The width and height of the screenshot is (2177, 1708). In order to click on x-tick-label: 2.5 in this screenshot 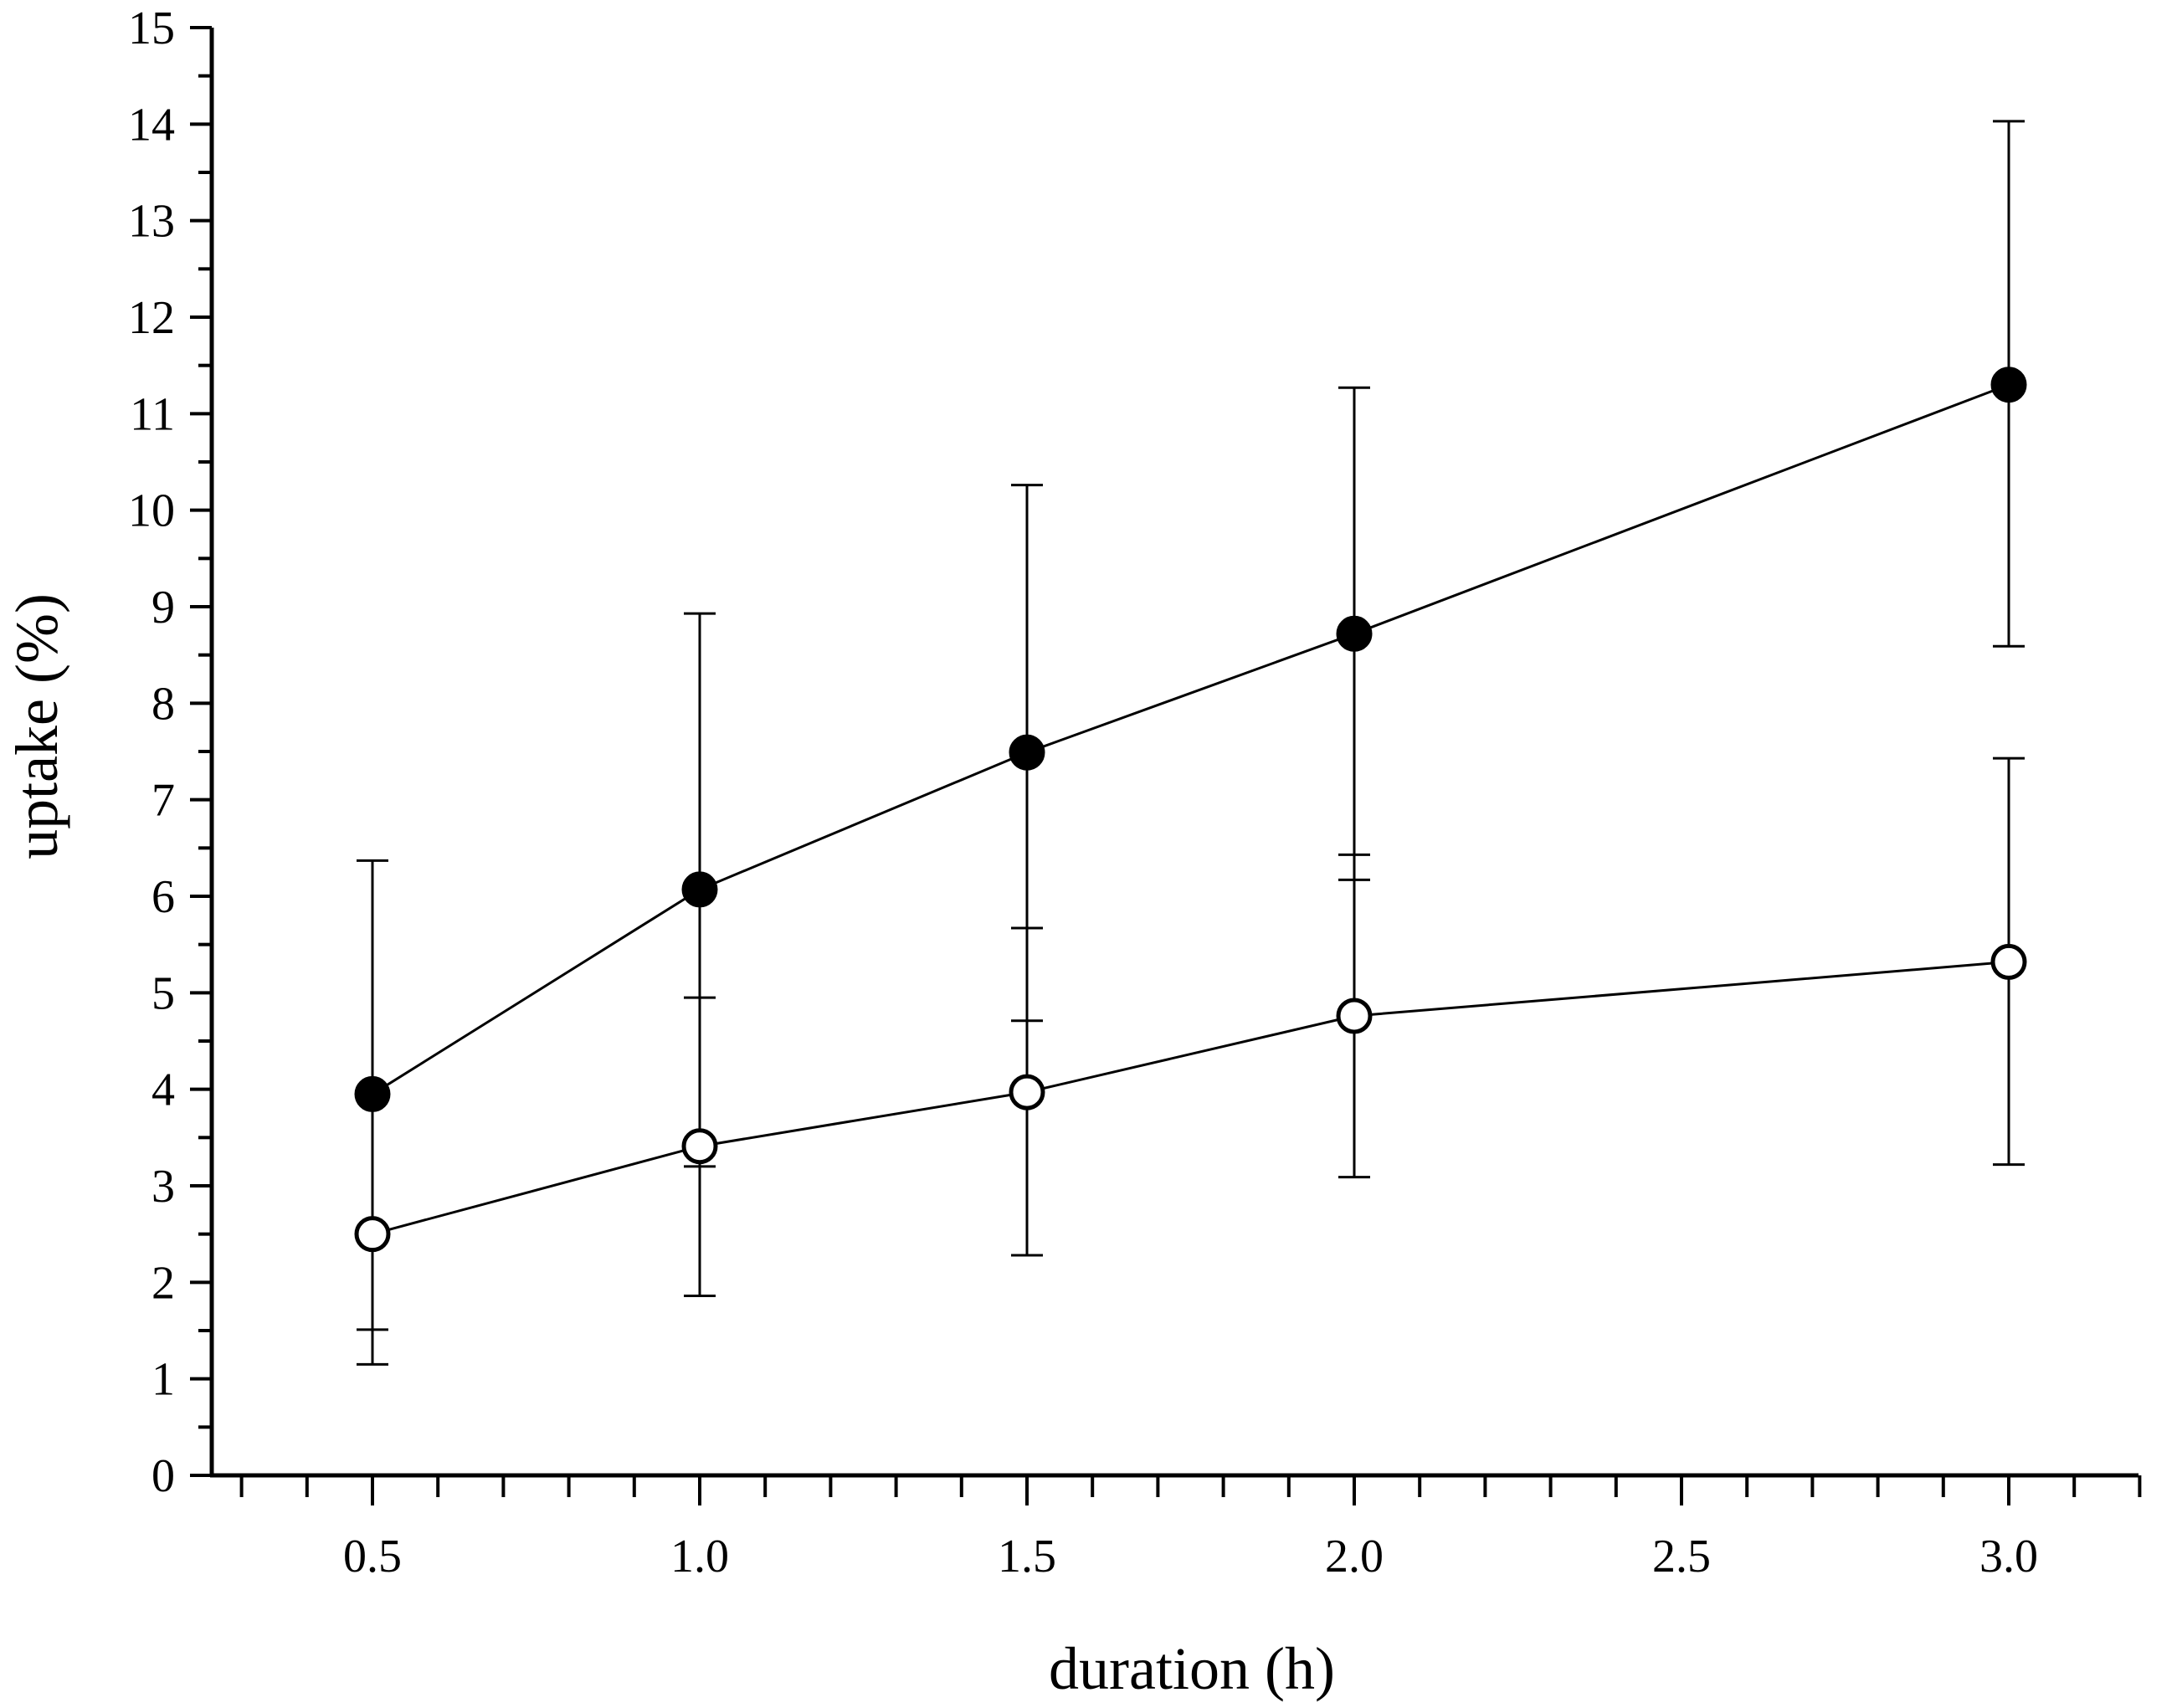, I will do `click(1682, 1556)`.